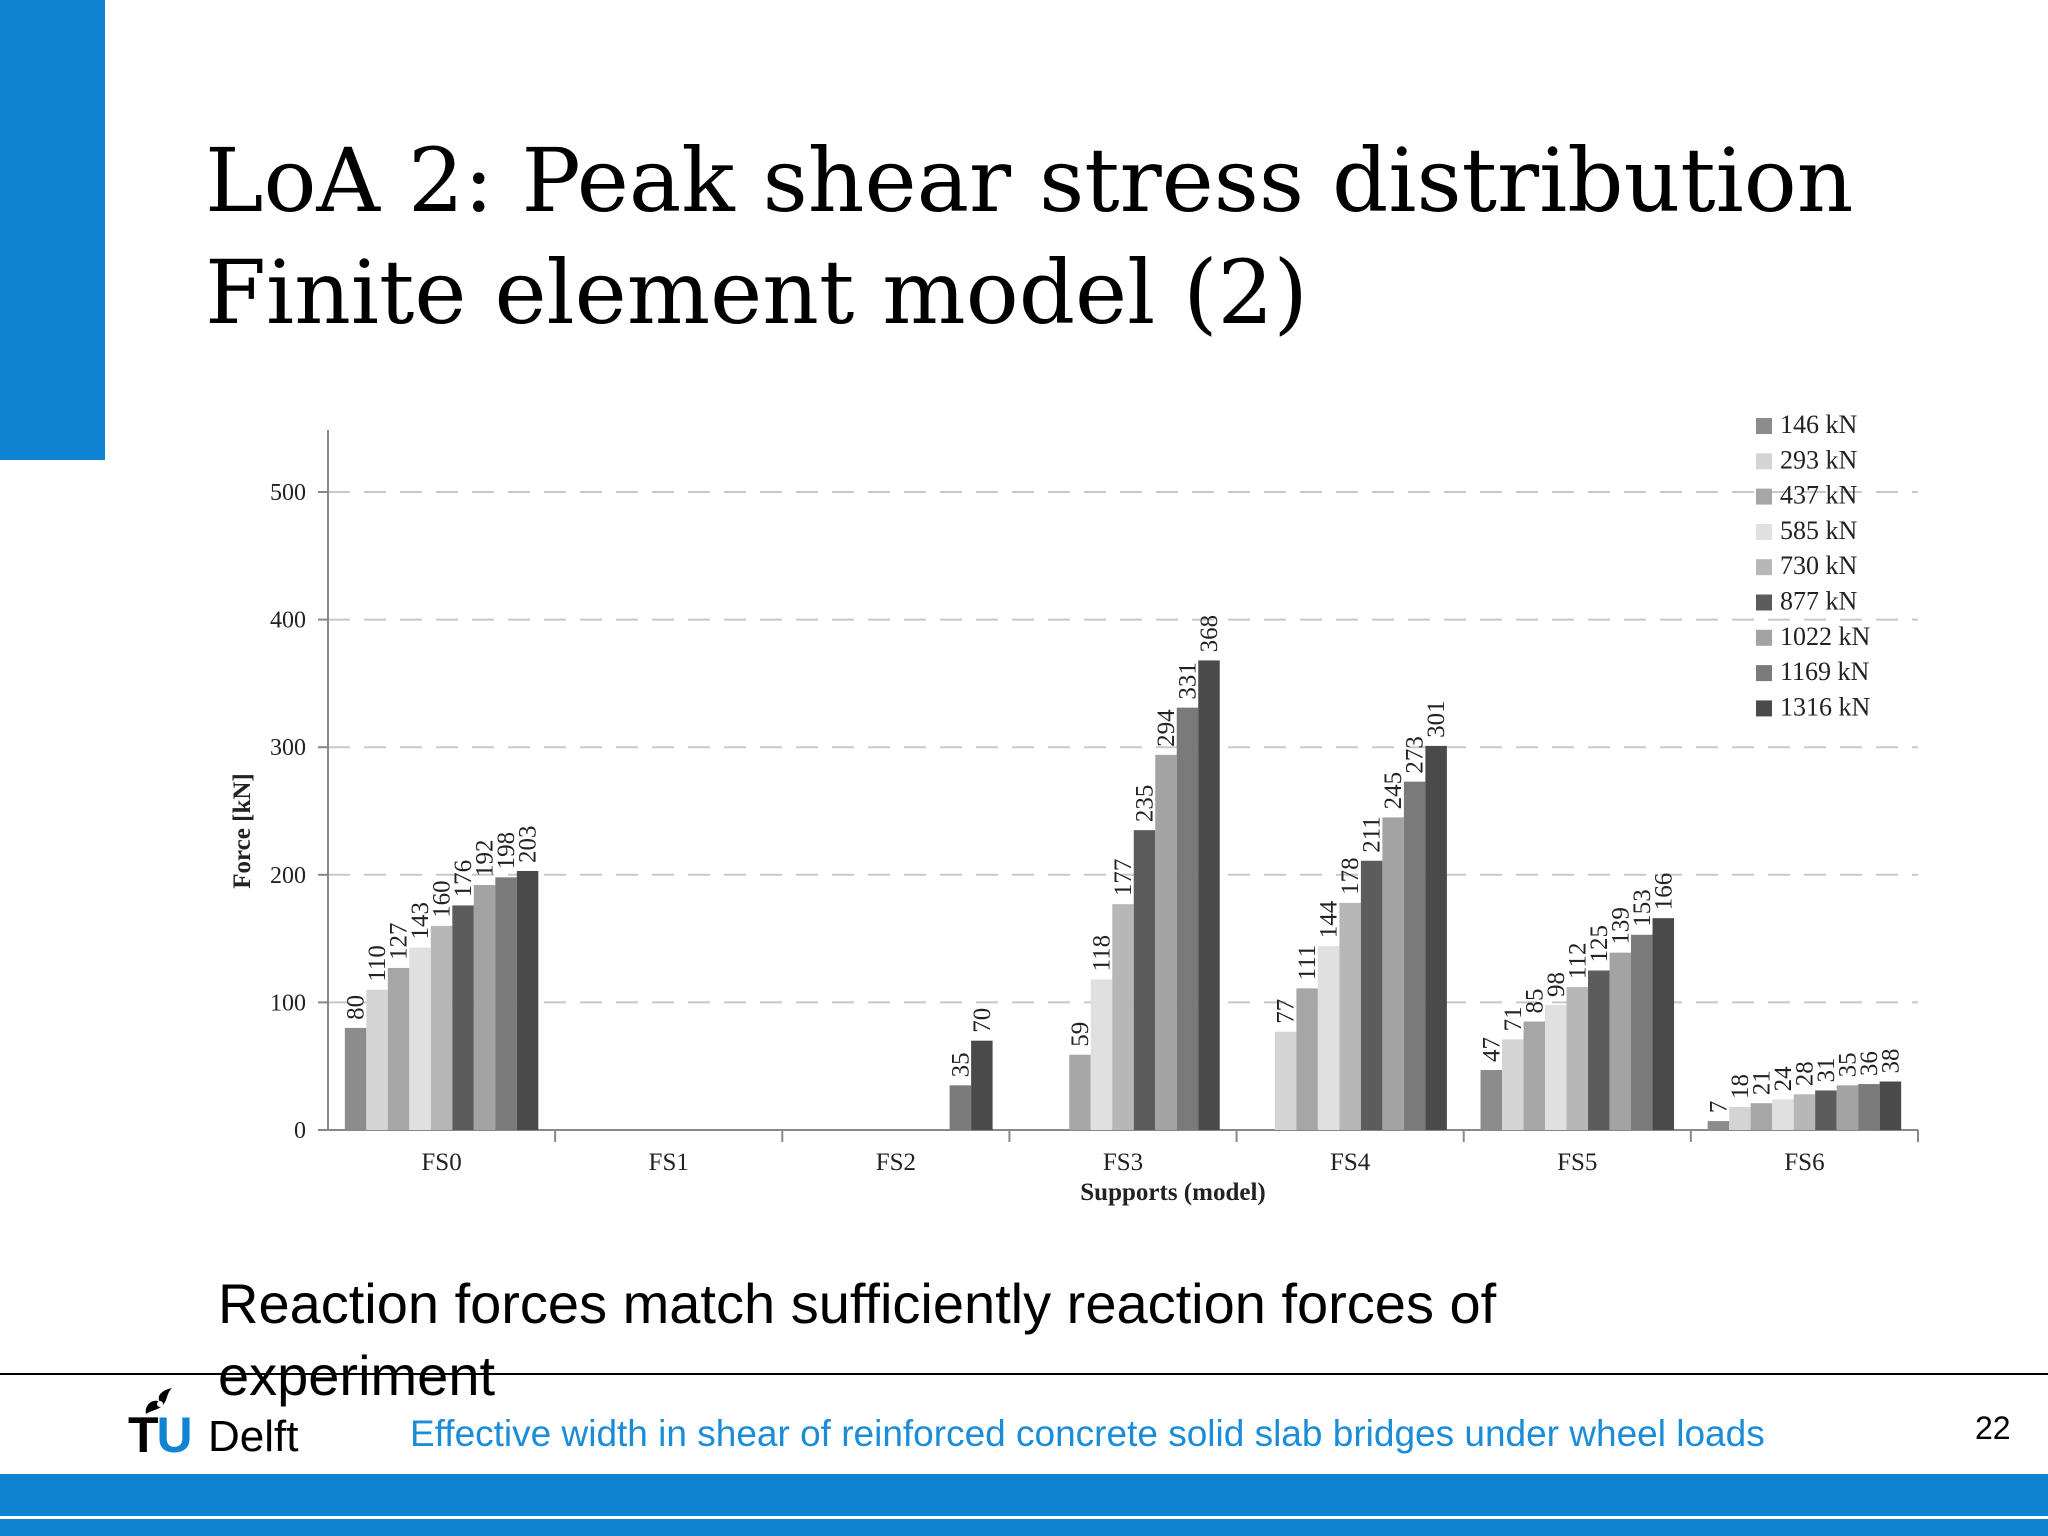  Describe the element at coordinates (1826, 1069) in the screenshot. I see `data-label: 31` at that location.